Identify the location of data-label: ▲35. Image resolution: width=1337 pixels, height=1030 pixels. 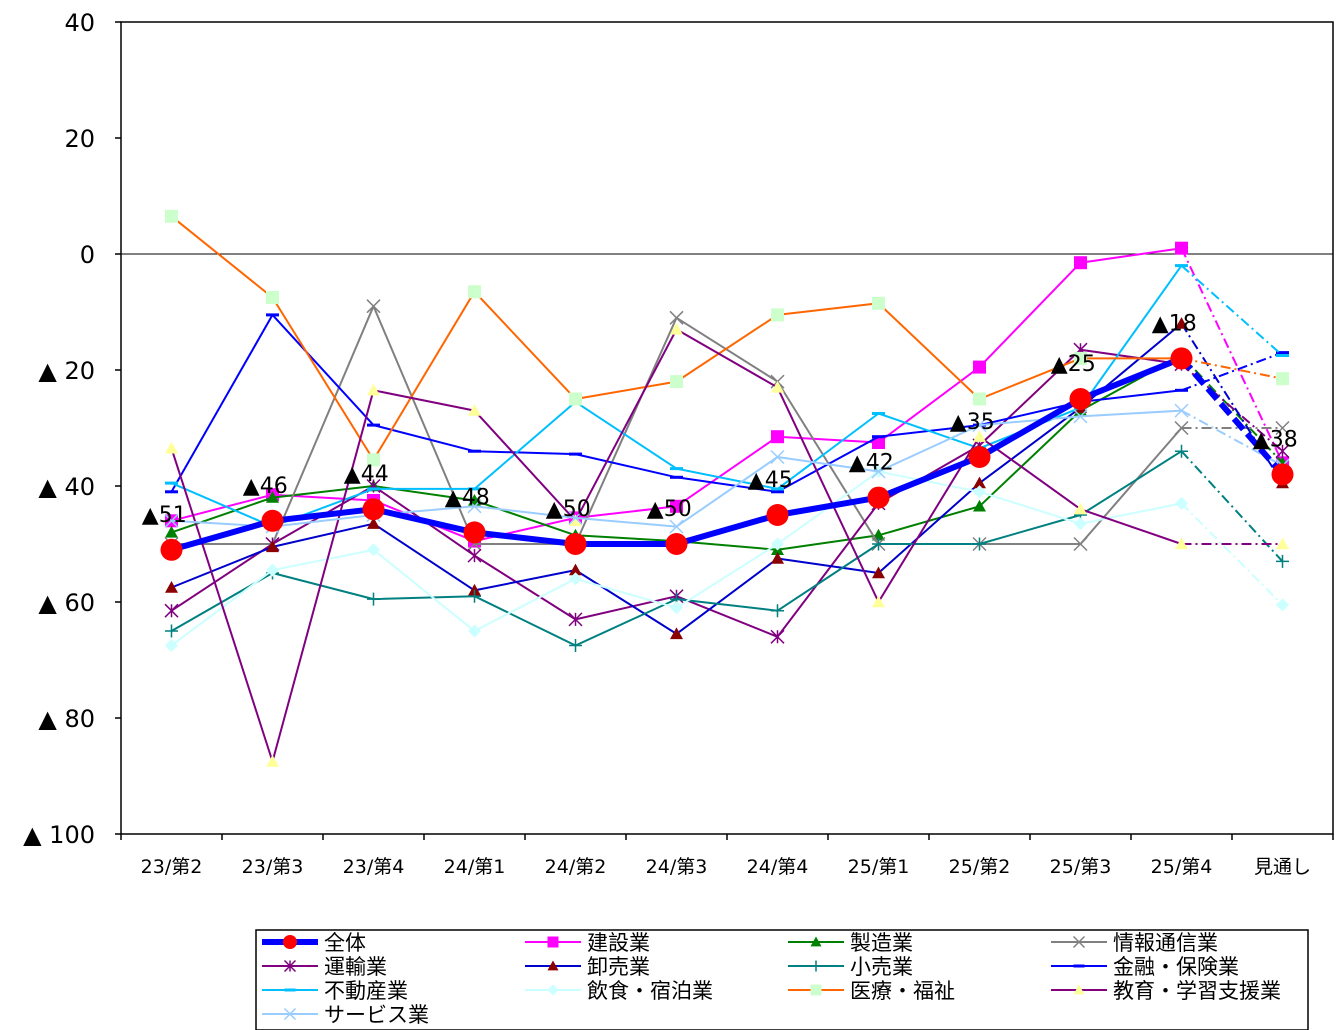
(972, 422).